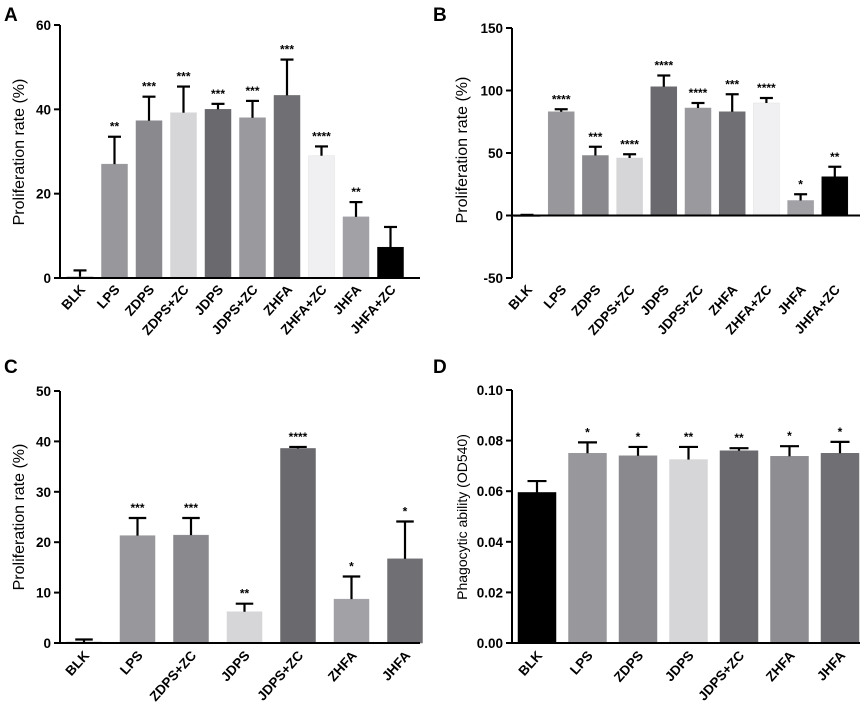 The height and width of the screenshot is (726, 865). What do you see at coordinates (490, 491) in the screenshot?
I see `y-tick-label: 0.06` at bounding box center [490, 491].